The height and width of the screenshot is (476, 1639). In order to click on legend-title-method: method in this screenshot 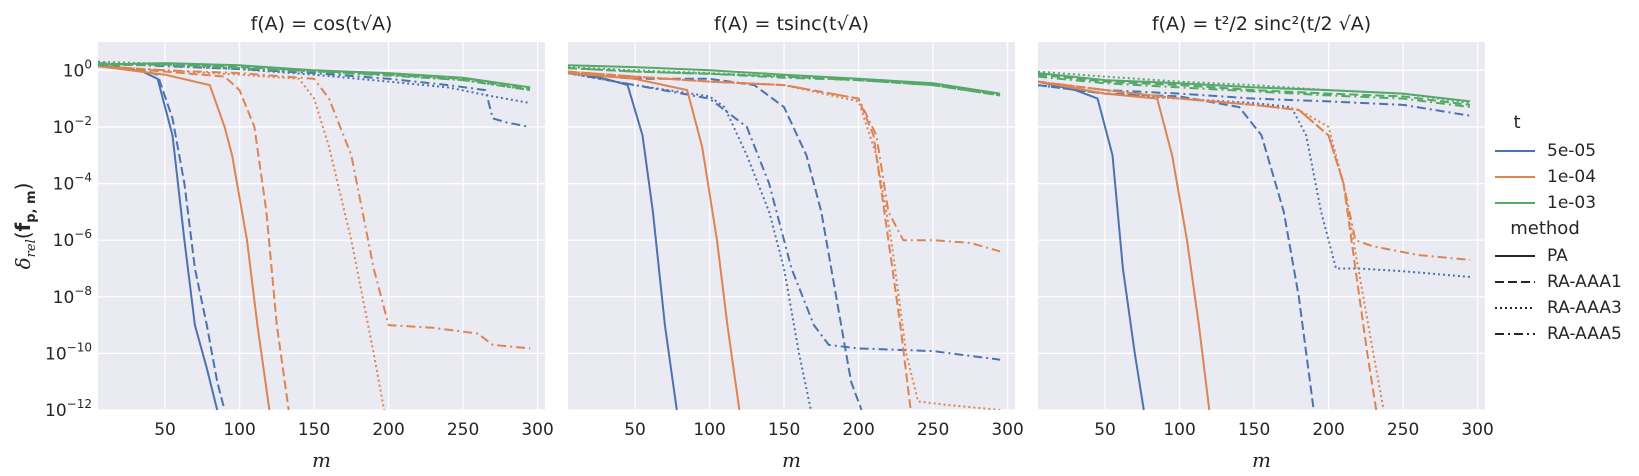, I will do `click(1545, 228)`.